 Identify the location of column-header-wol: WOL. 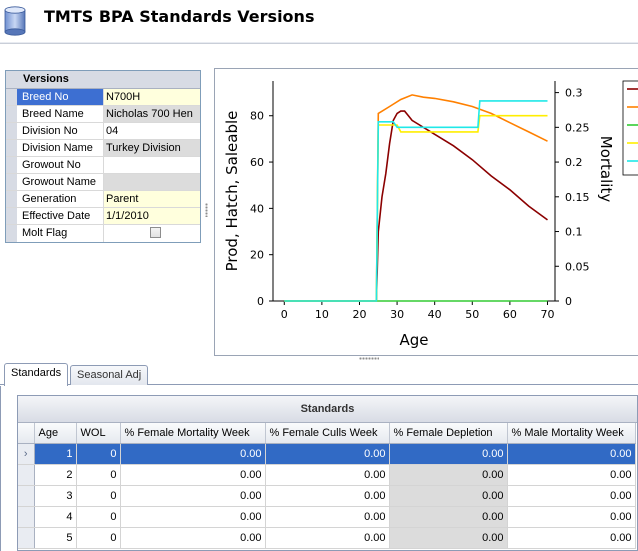
(98, 433).